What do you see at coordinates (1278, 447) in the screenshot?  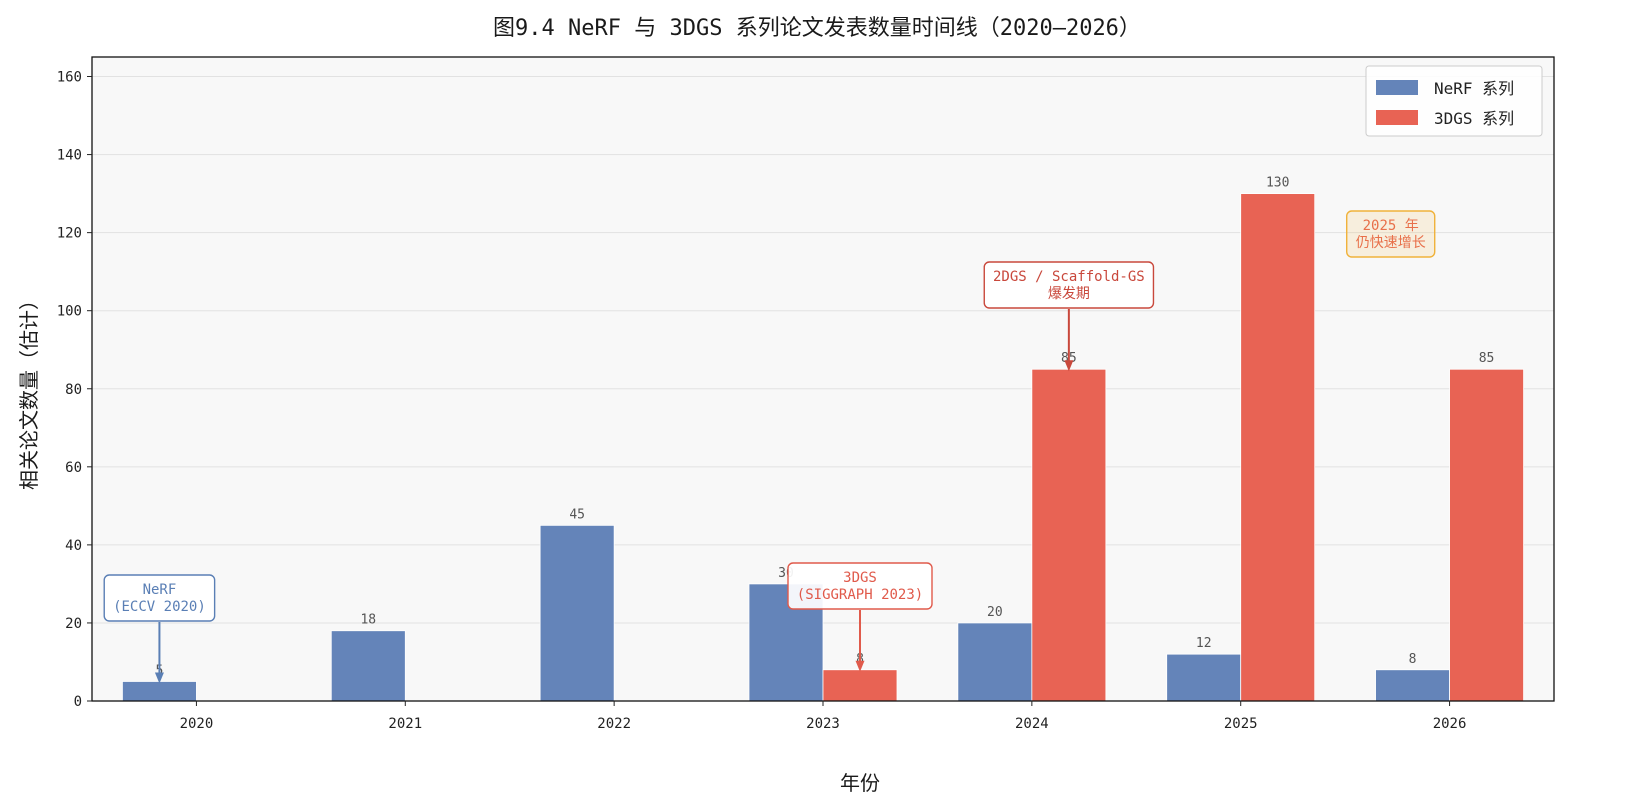 I see `bar-3dgs-2025` at bounding box center [1278, 447].